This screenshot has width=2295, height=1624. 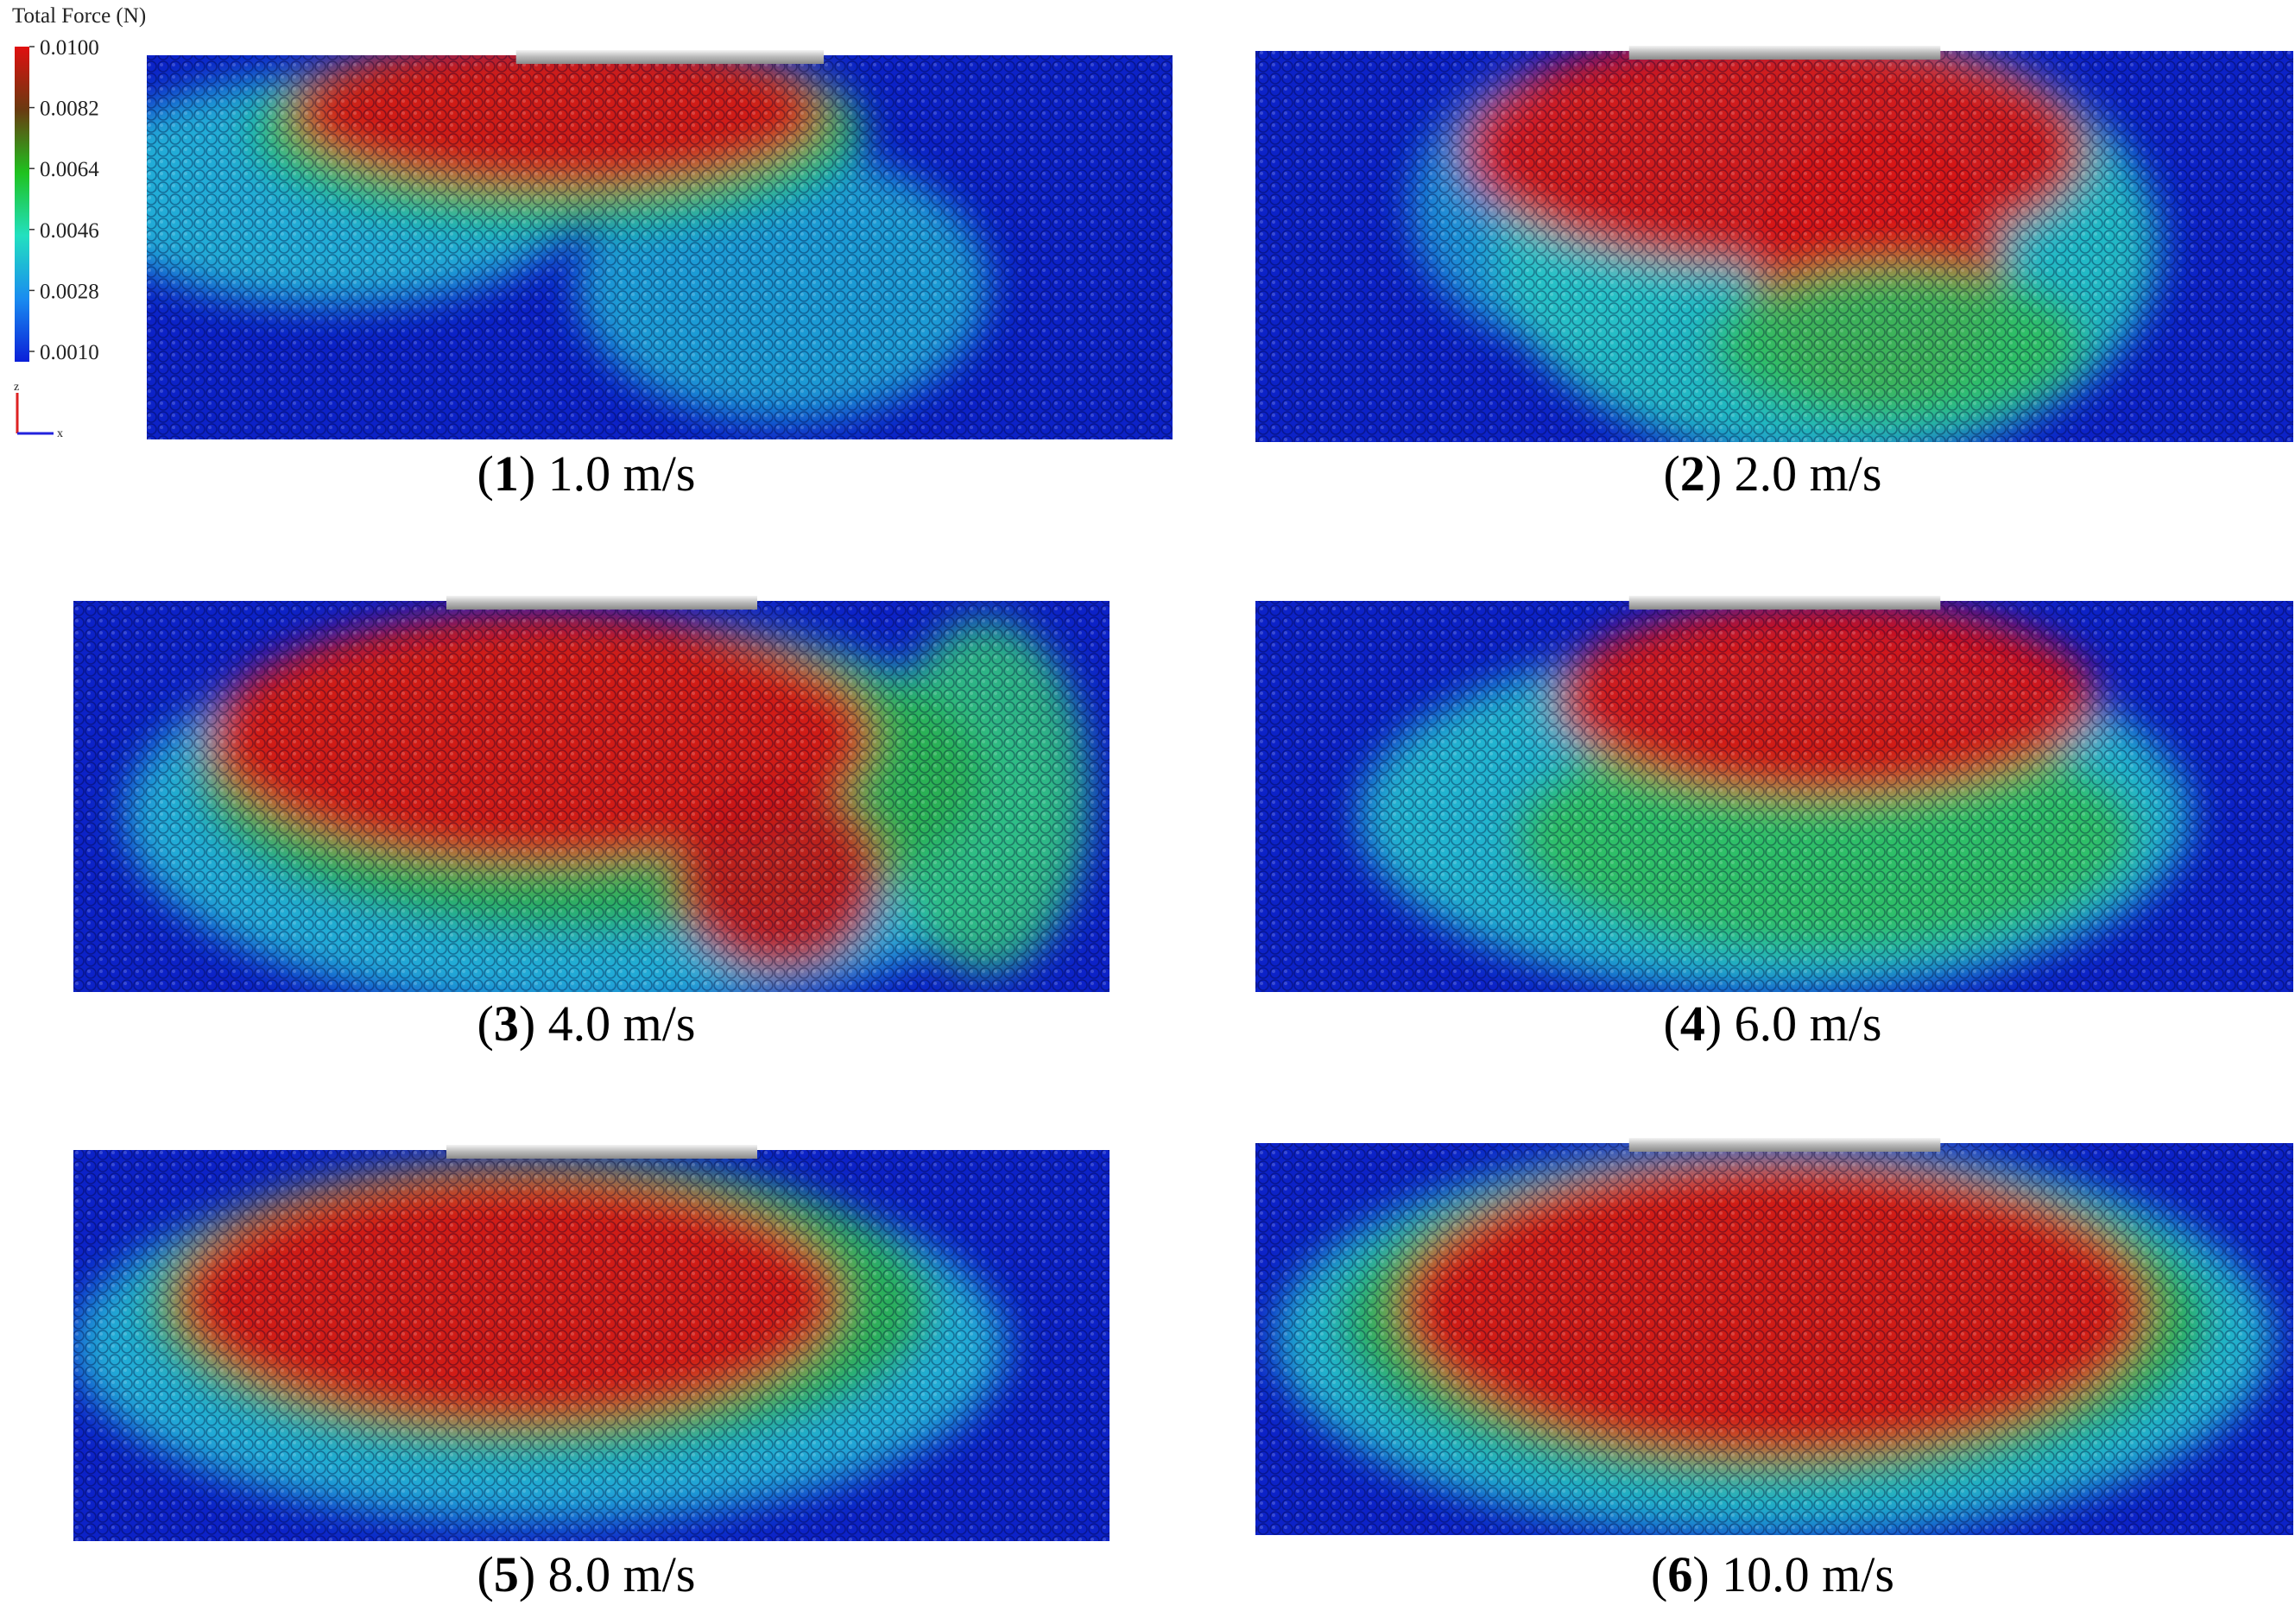 What do you see at coordinates (22, 204) in the screenshot?
I see `colorbar-gradient` at bounding box center [22, 204].